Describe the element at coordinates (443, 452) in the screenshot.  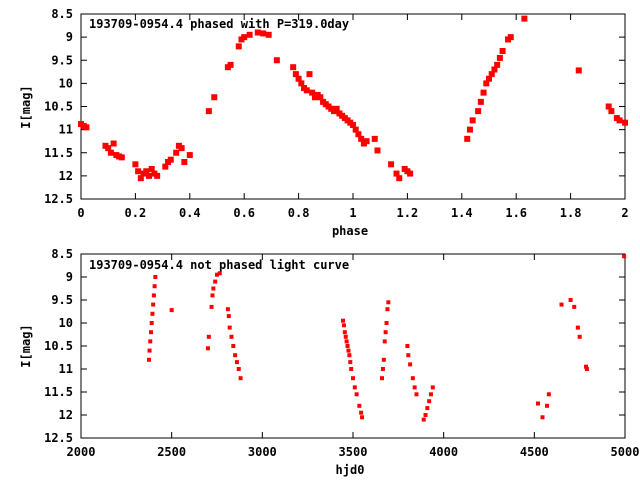
I see `unphased-xtick-label: 4000` at that location.